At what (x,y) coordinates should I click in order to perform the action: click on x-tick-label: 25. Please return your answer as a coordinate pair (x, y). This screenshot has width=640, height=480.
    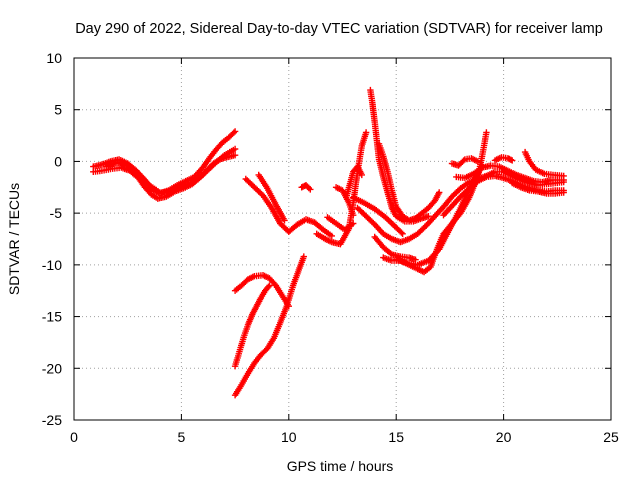
    Looking at the image, I should click on (611, 437).